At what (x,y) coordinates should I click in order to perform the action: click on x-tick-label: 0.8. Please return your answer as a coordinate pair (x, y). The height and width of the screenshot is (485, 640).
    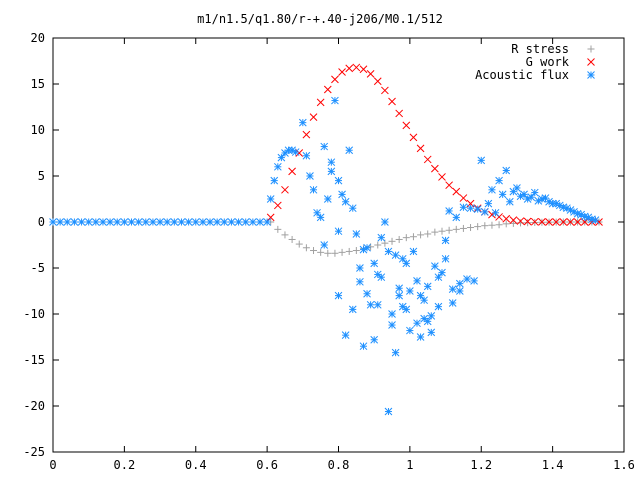
    Looking at the image, I should click on (339, 465).